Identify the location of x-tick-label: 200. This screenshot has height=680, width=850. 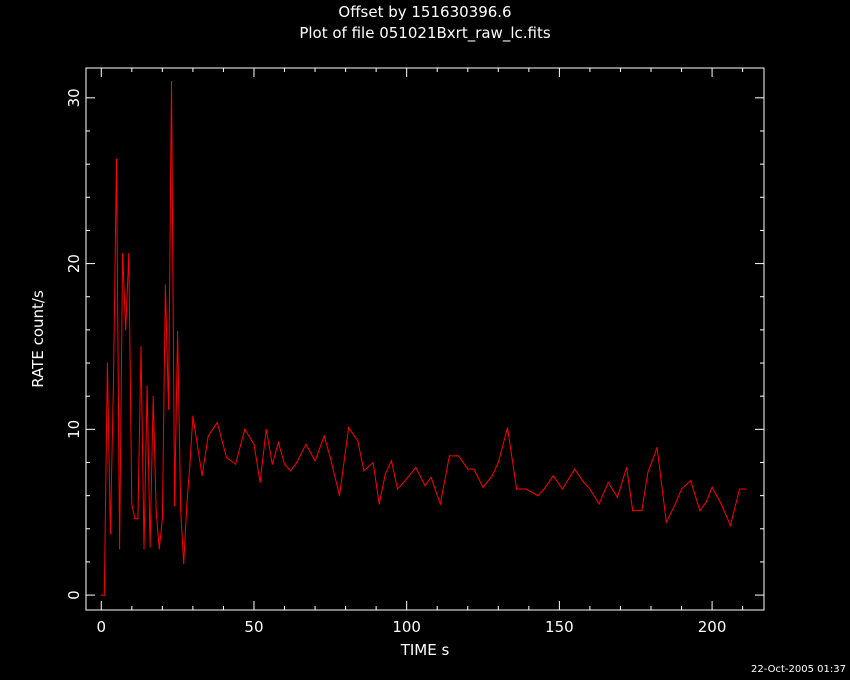
(712, 627).